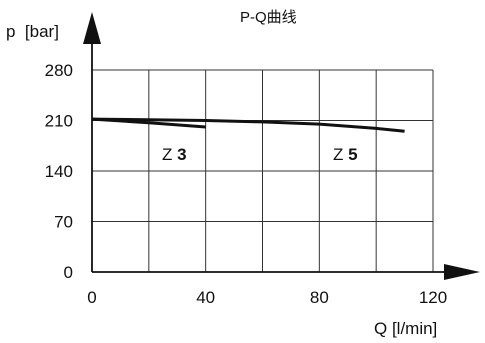 Image resolution: width=485 pixels, height=343 pixels. Describe the element at coordinates (32, 31) in the screenshot. I see `y-axis-label: p [bar]` at that location.